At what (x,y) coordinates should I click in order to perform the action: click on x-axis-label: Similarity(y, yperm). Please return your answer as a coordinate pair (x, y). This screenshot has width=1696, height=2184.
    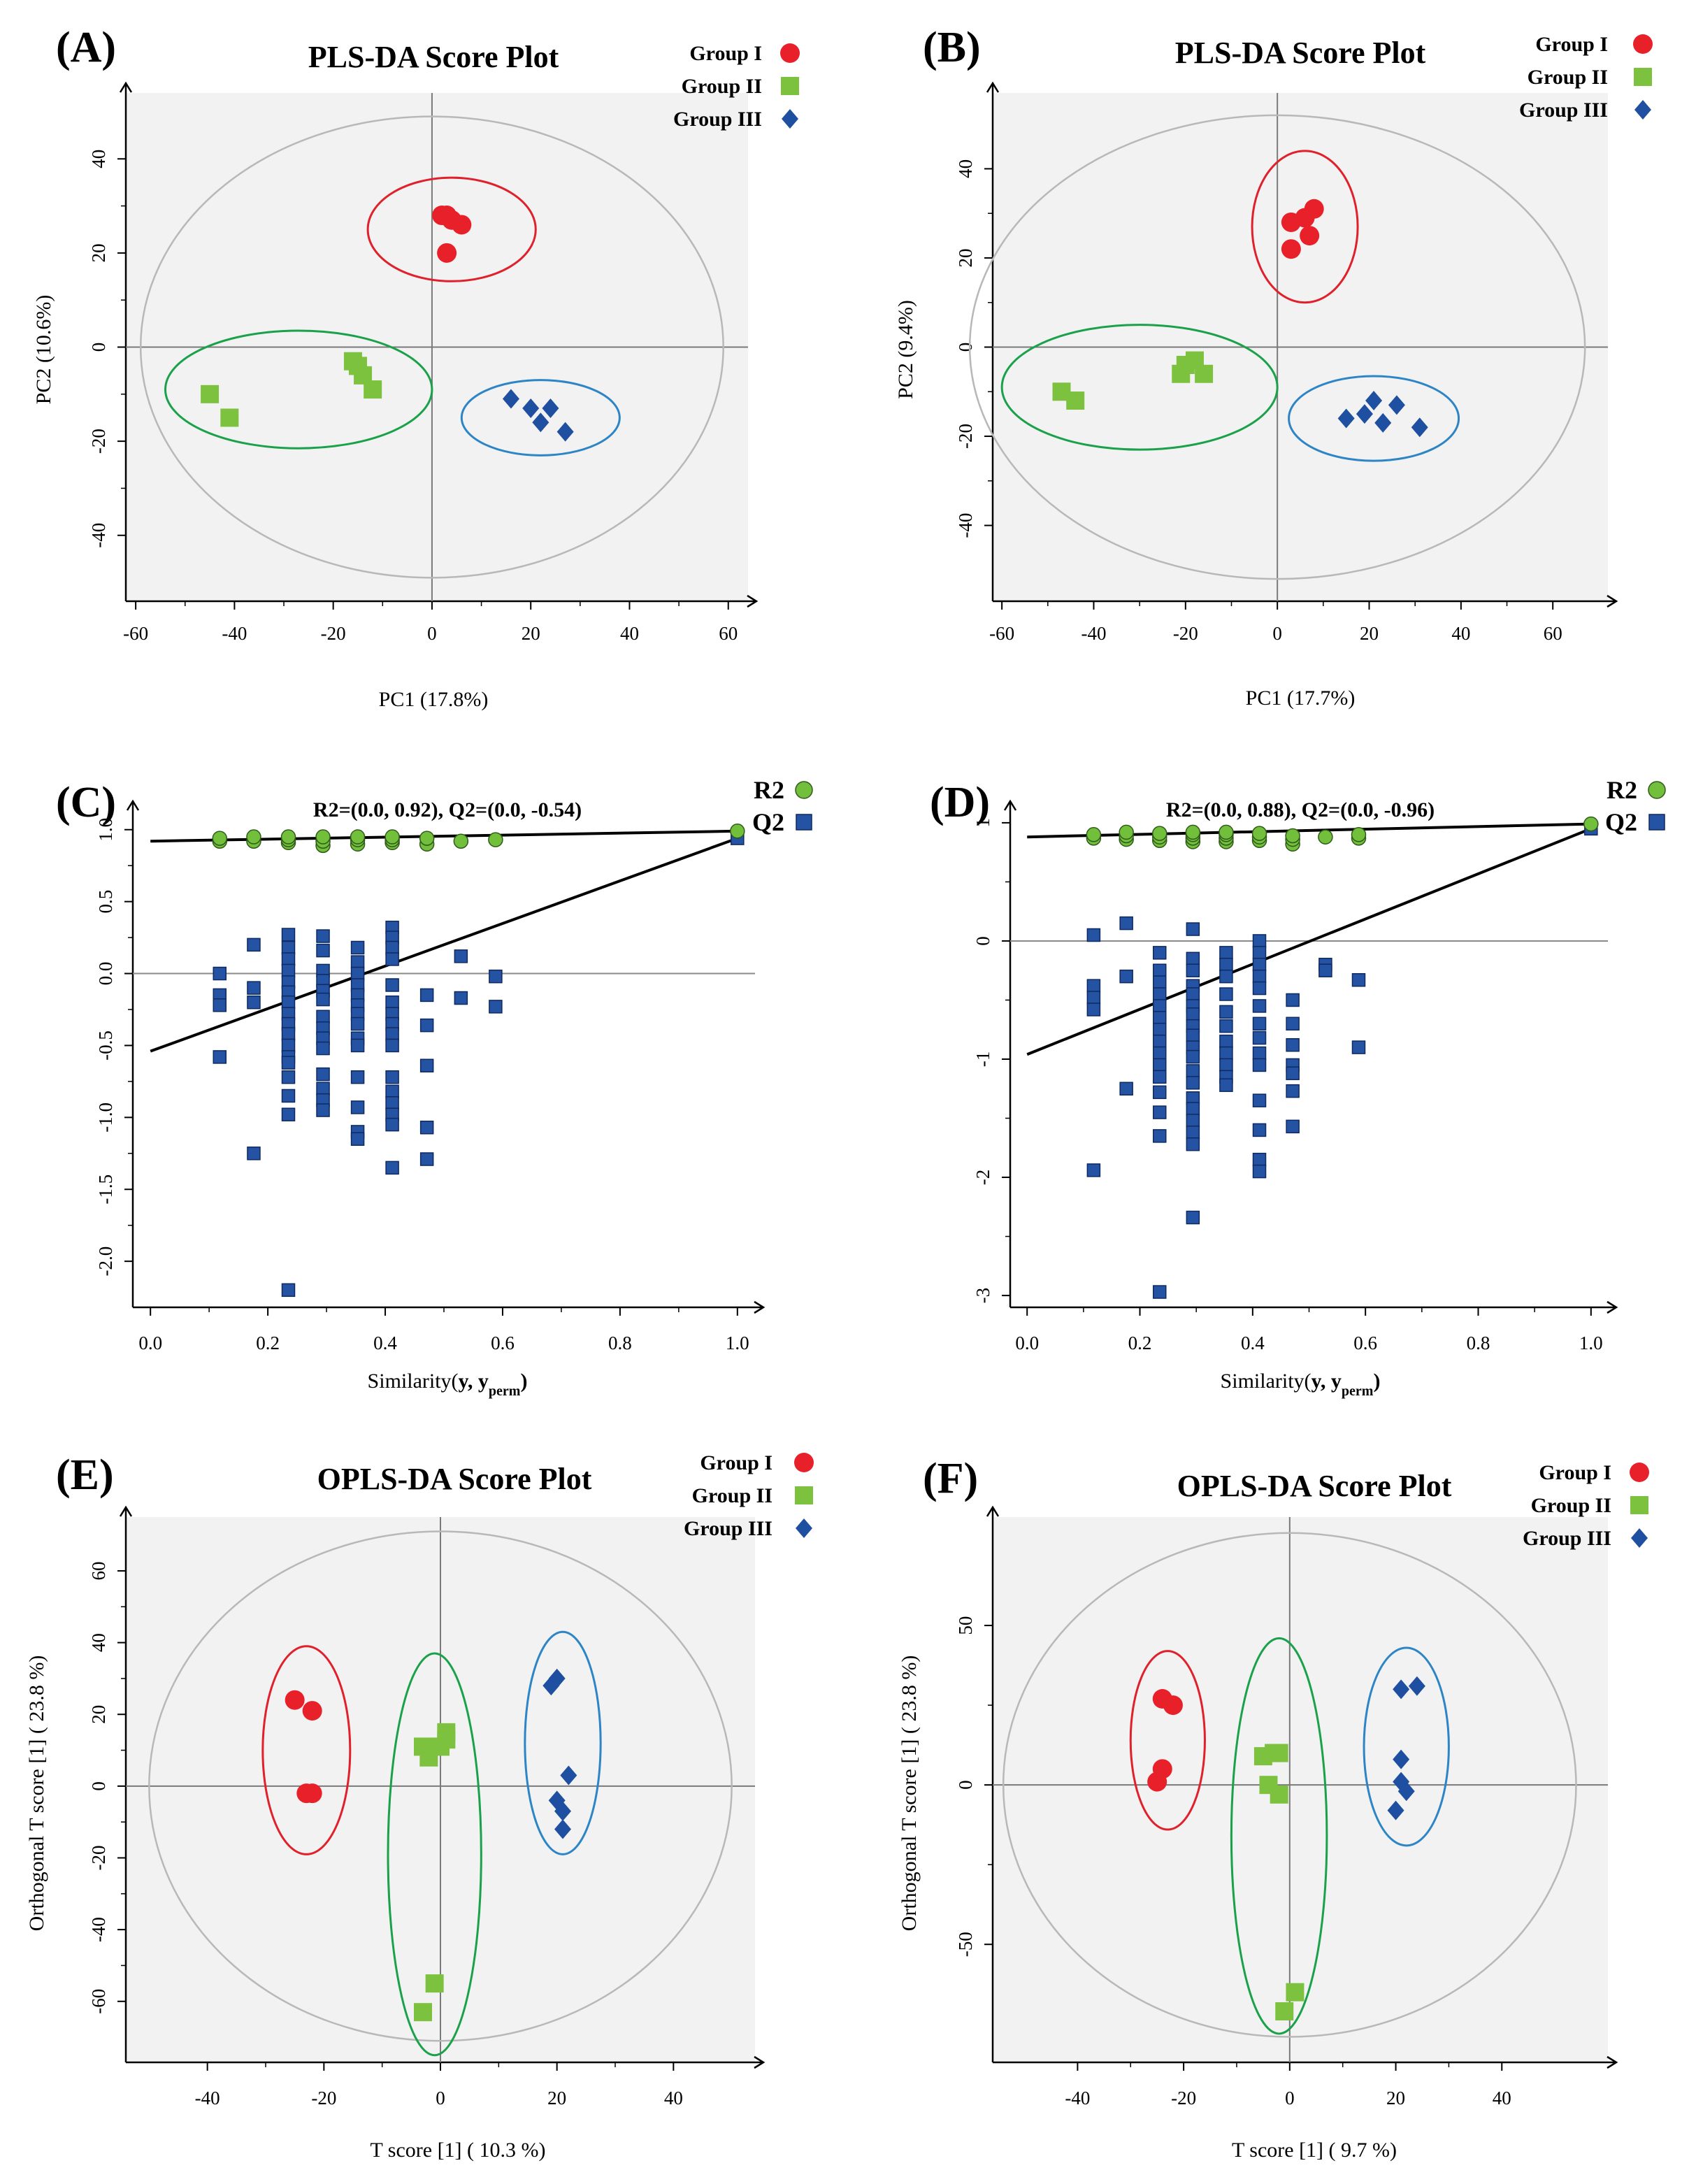
    Looking at the image, I should click on (1301, 1384).